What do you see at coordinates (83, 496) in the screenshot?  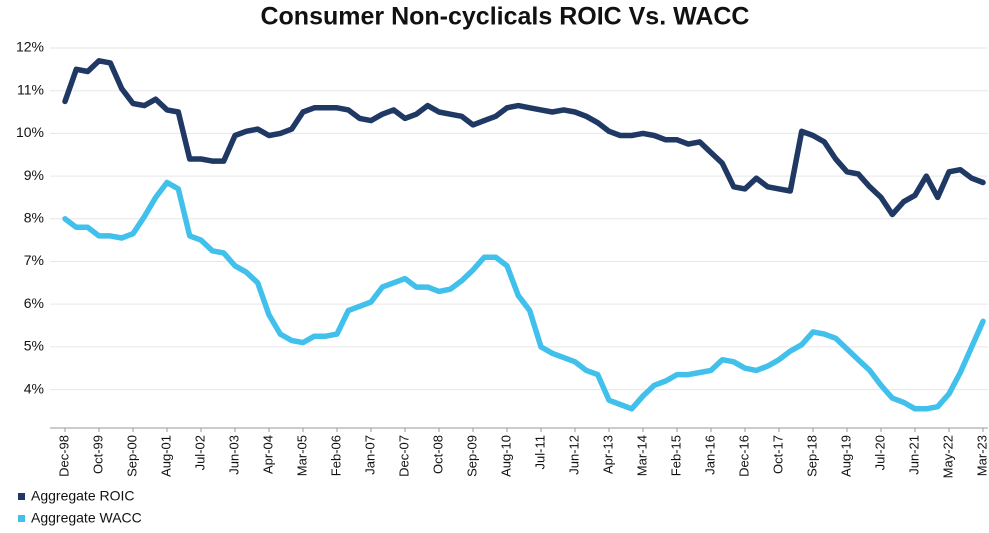 I see `legend-label: Aggregate ROIC` at bounding box center [83, 496].